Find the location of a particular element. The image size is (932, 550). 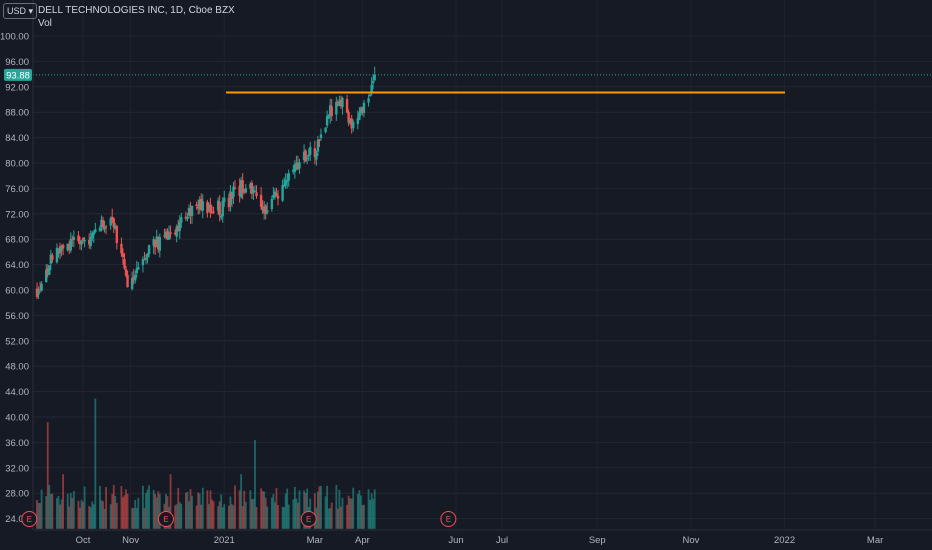

price-tick-label: 72.00 is located at coordinates (17, 214).